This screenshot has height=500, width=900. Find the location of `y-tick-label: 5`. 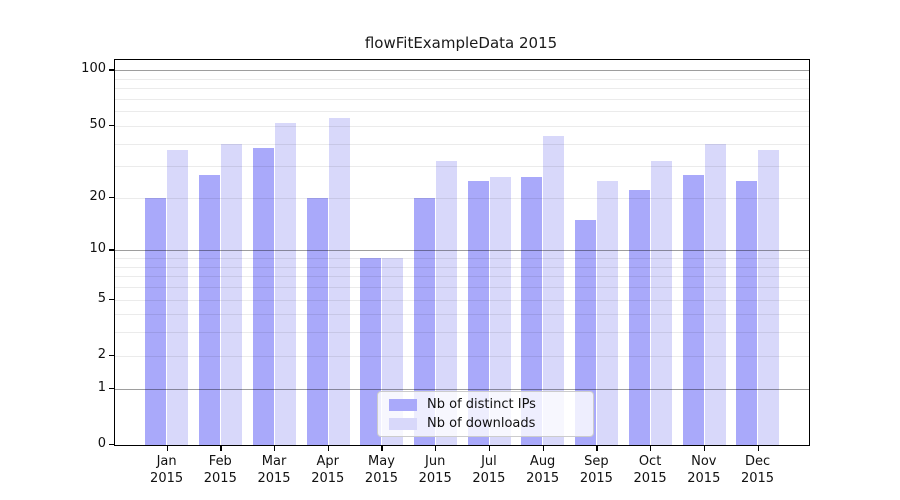

y-tick-label: 5 is located at coordinates (101, 298).